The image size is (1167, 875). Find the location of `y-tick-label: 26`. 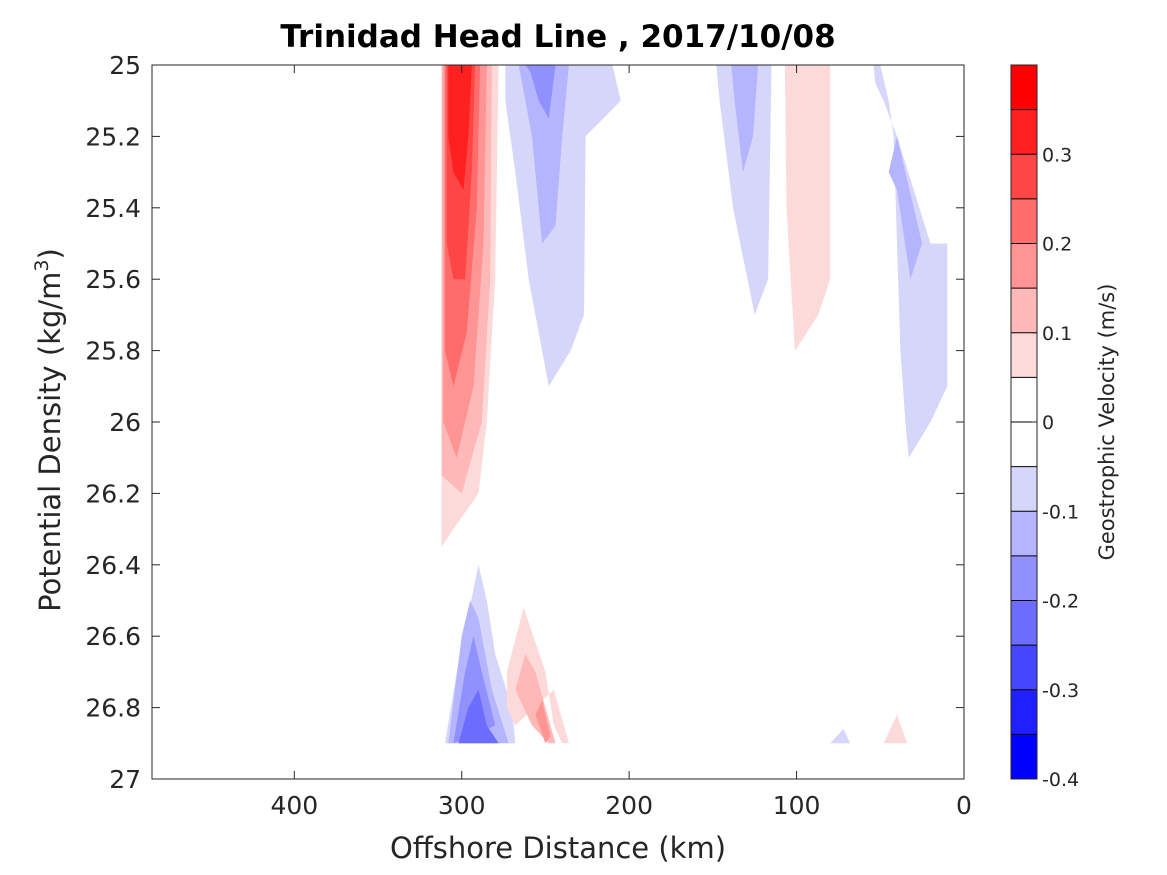

y-tick-label: 26 is located at coordinates (125, 422).